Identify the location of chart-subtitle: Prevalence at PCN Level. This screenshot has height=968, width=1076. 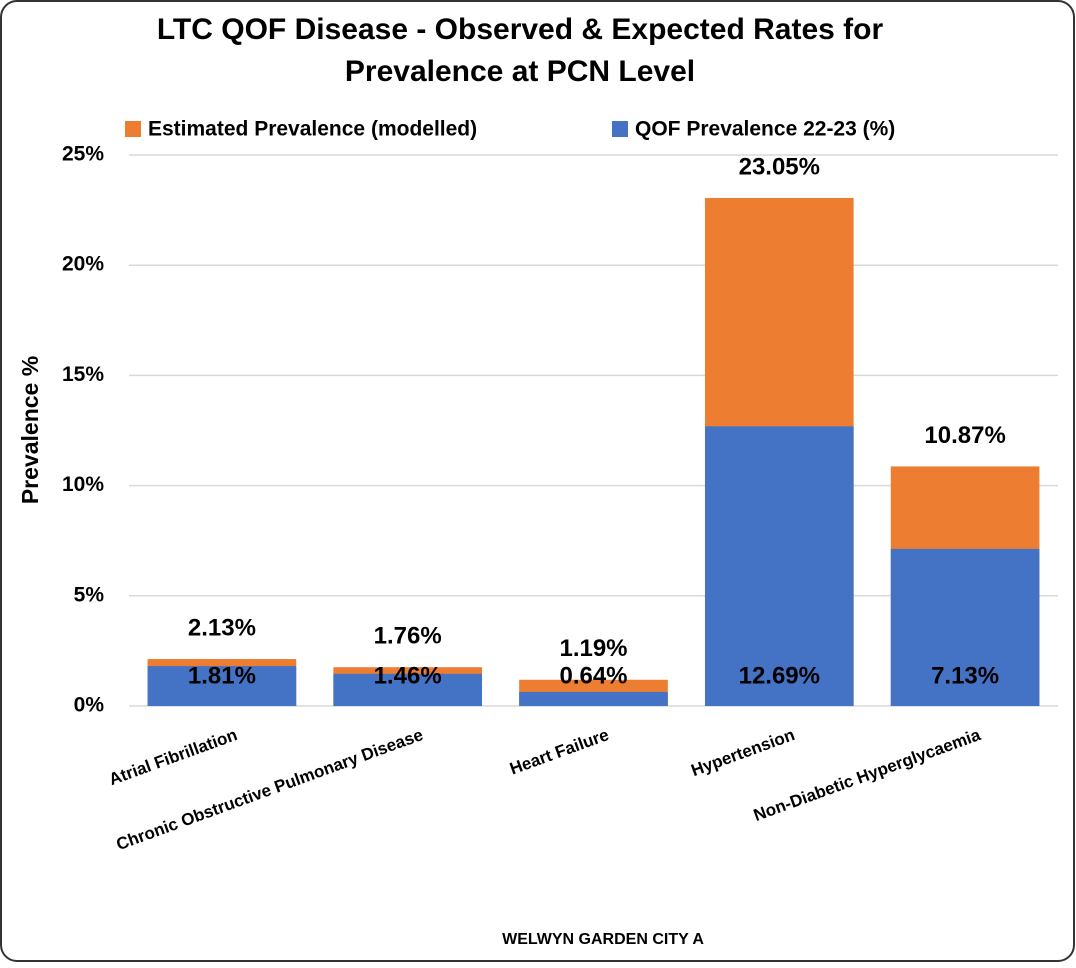
(520, 71).